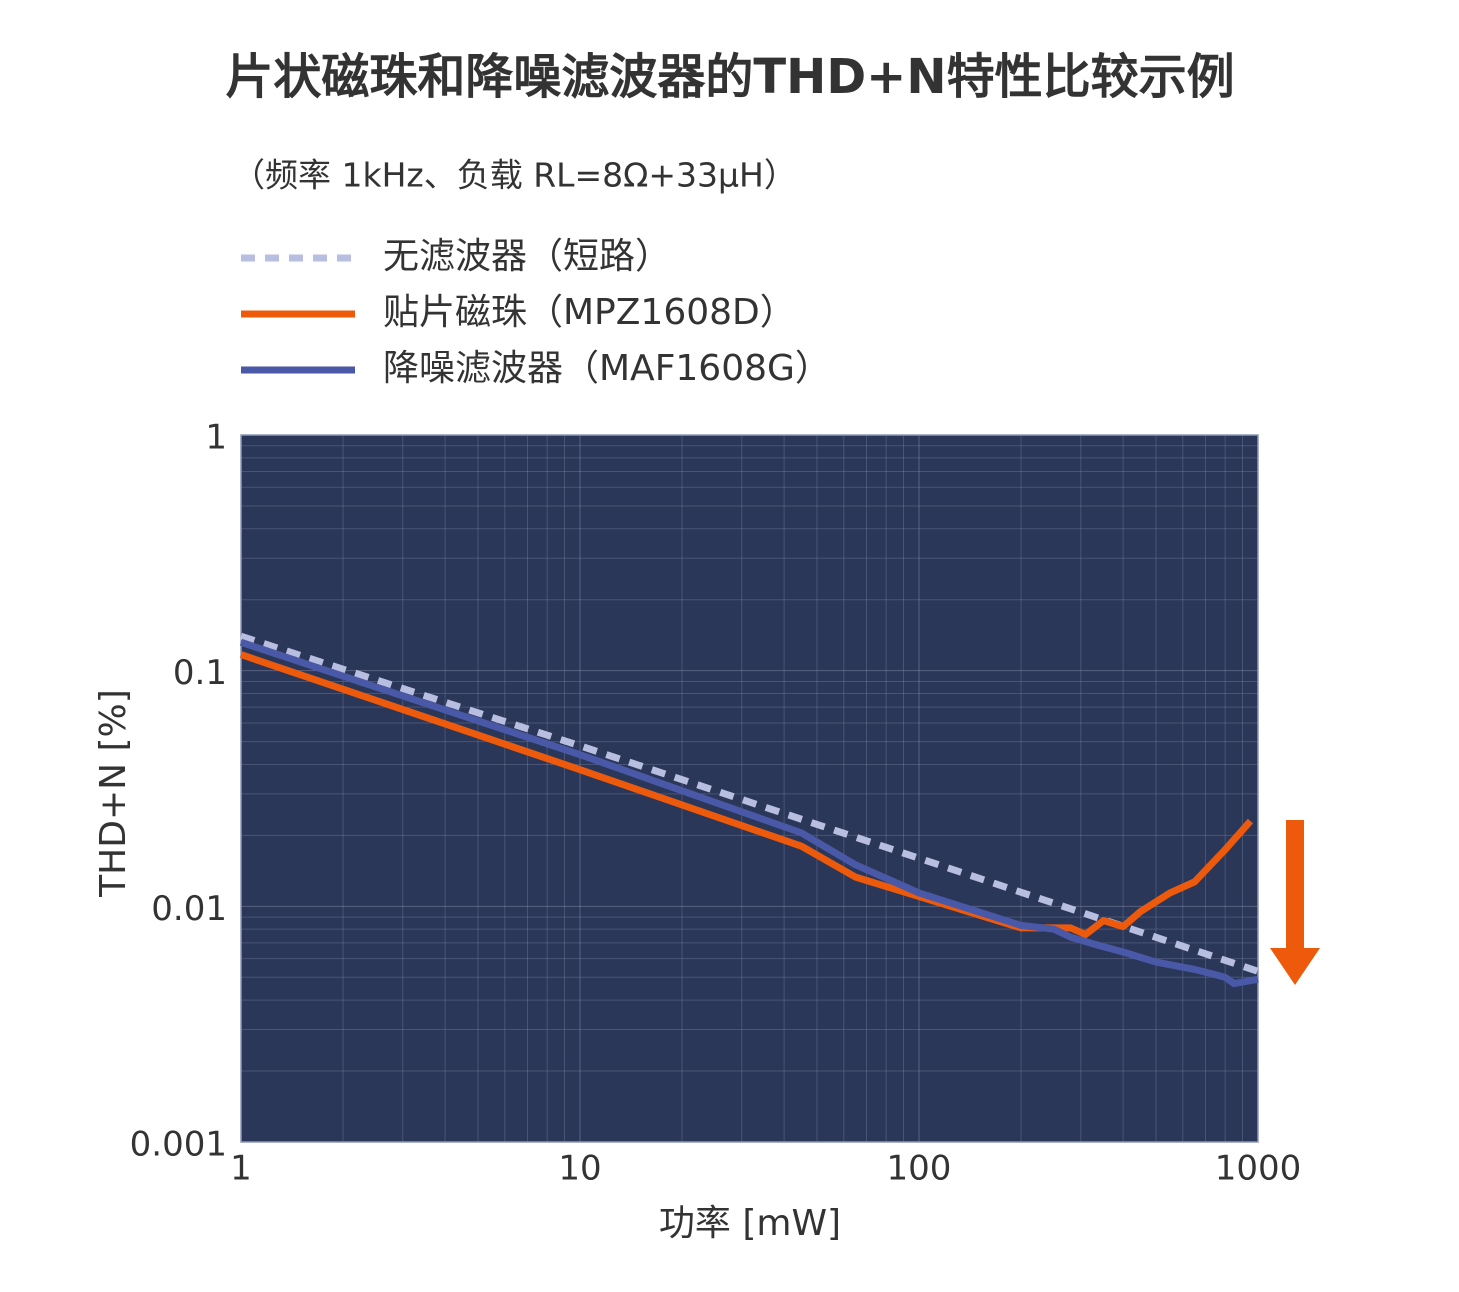  Describe the element at coordinates (189, 909) in the screenshot. I see `y-tick-label: 0.01` at that location.